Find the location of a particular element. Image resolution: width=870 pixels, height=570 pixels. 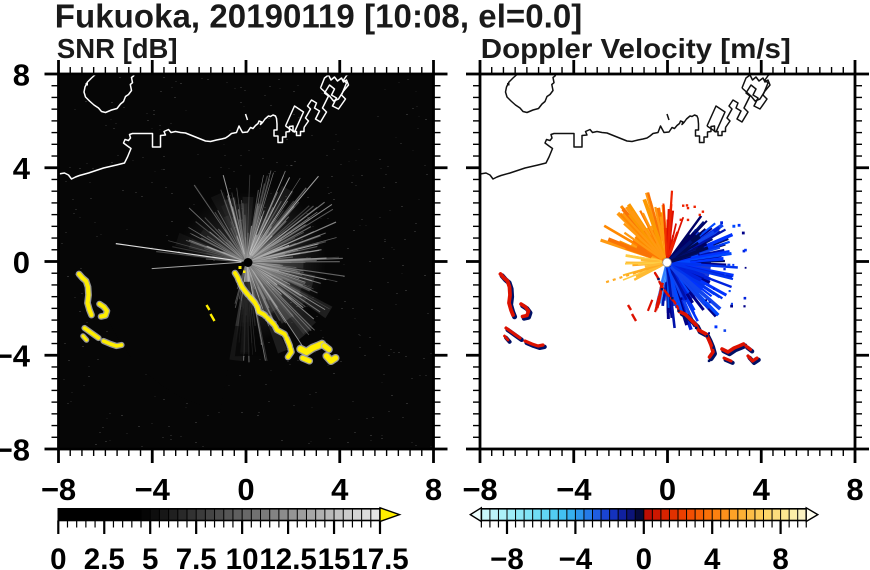

svg-text:Fukuoka, 20190119 [10:08, el=0: Fukuoka, 20190119 [10:08, el=0.0] is located at coordinates (319, 17).